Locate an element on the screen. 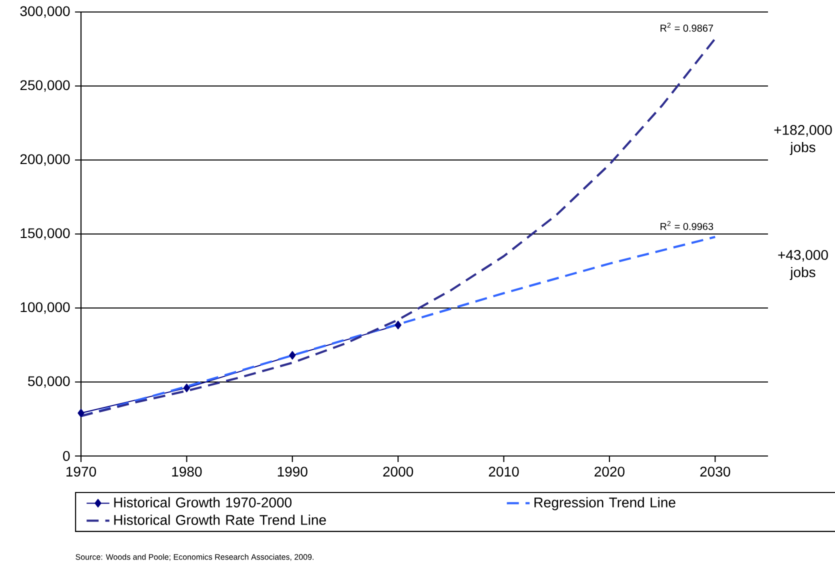  x-tick-label: 2000 is located at coordinates (398, 471).